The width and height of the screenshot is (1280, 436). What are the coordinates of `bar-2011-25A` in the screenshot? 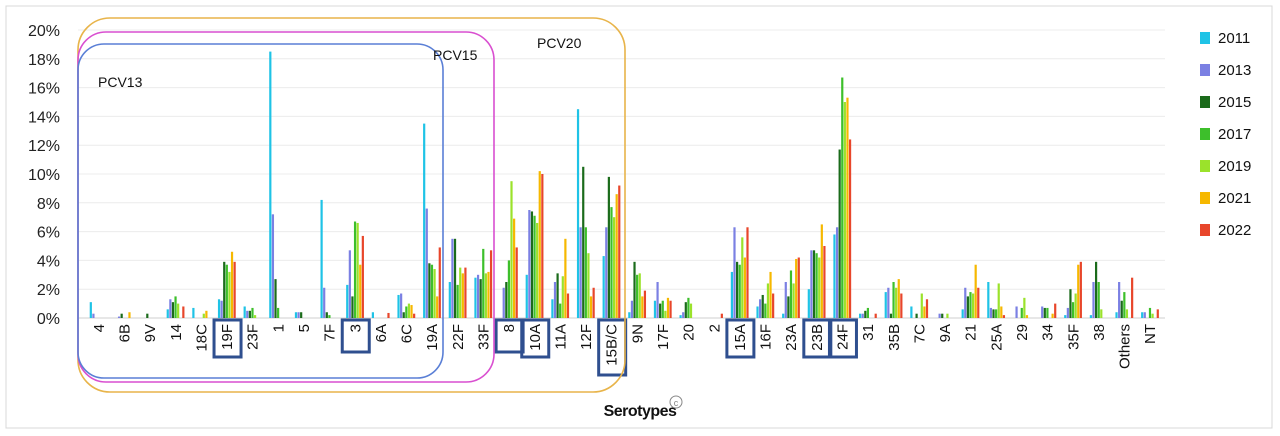 It's located at (988, 300).